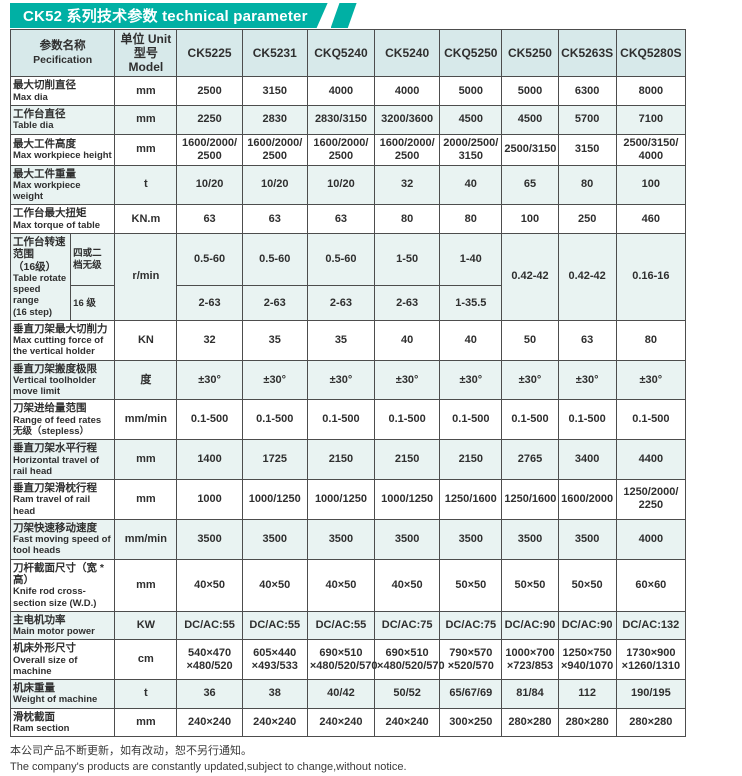  Describe the element at coordinates (651, 694) in the screenshot. I see `value-cell: 190/195` at that location.